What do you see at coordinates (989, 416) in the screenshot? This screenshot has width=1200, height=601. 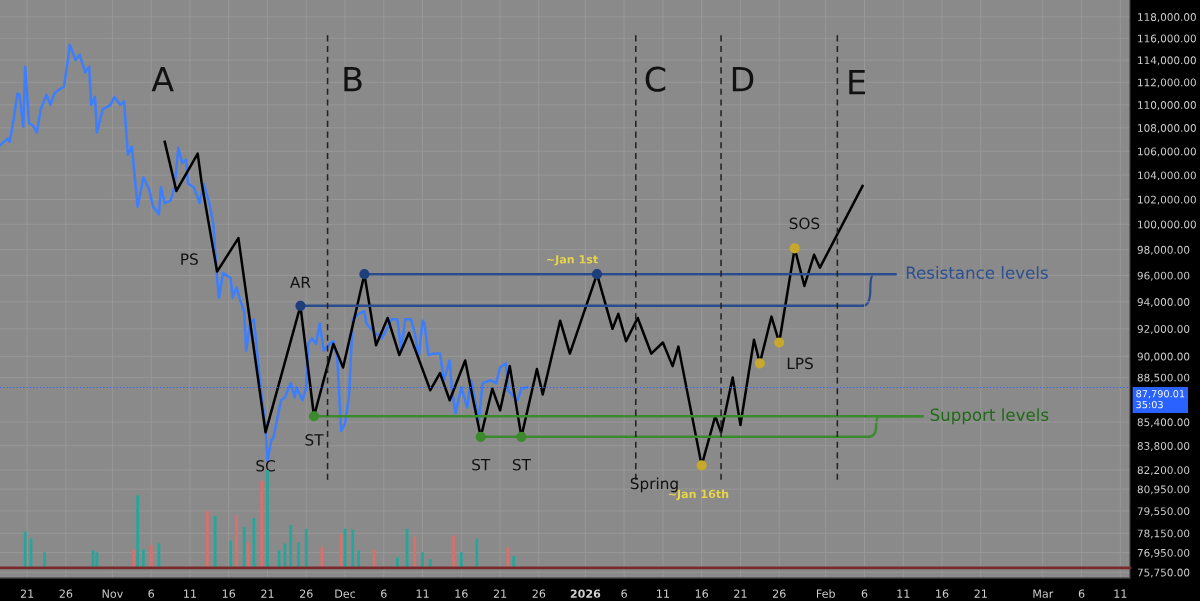 I see `annotation: Support levels` at bounding box center [989, 416].